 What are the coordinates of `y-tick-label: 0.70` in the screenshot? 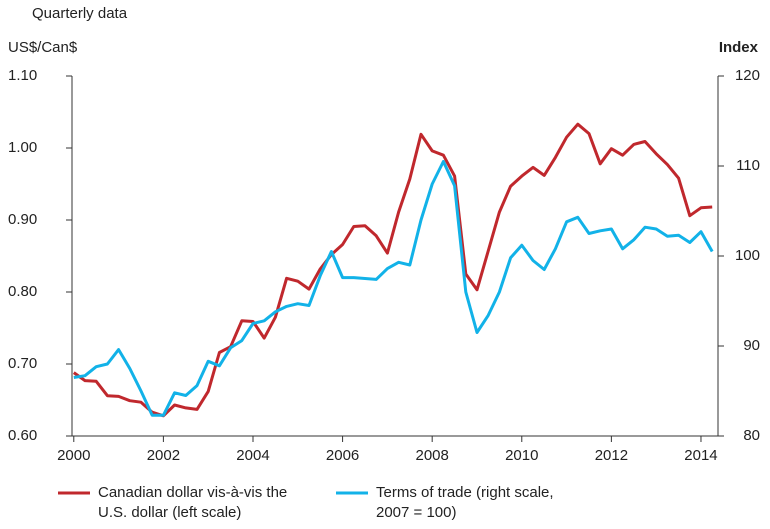 It's located at (22, 363).